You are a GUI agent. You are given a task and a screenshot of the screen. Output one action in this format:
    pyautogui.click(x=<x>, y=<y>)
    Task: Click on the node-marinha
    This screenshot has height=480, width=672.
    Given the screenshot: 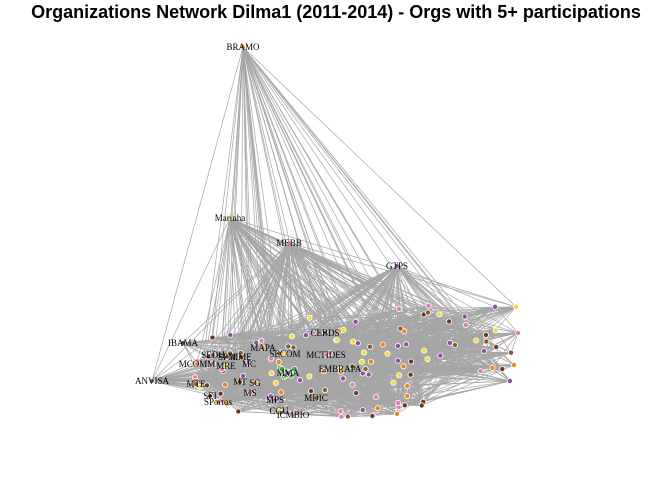 What is the action you would take?
    pyautogui.click(x=230, y=218)
    